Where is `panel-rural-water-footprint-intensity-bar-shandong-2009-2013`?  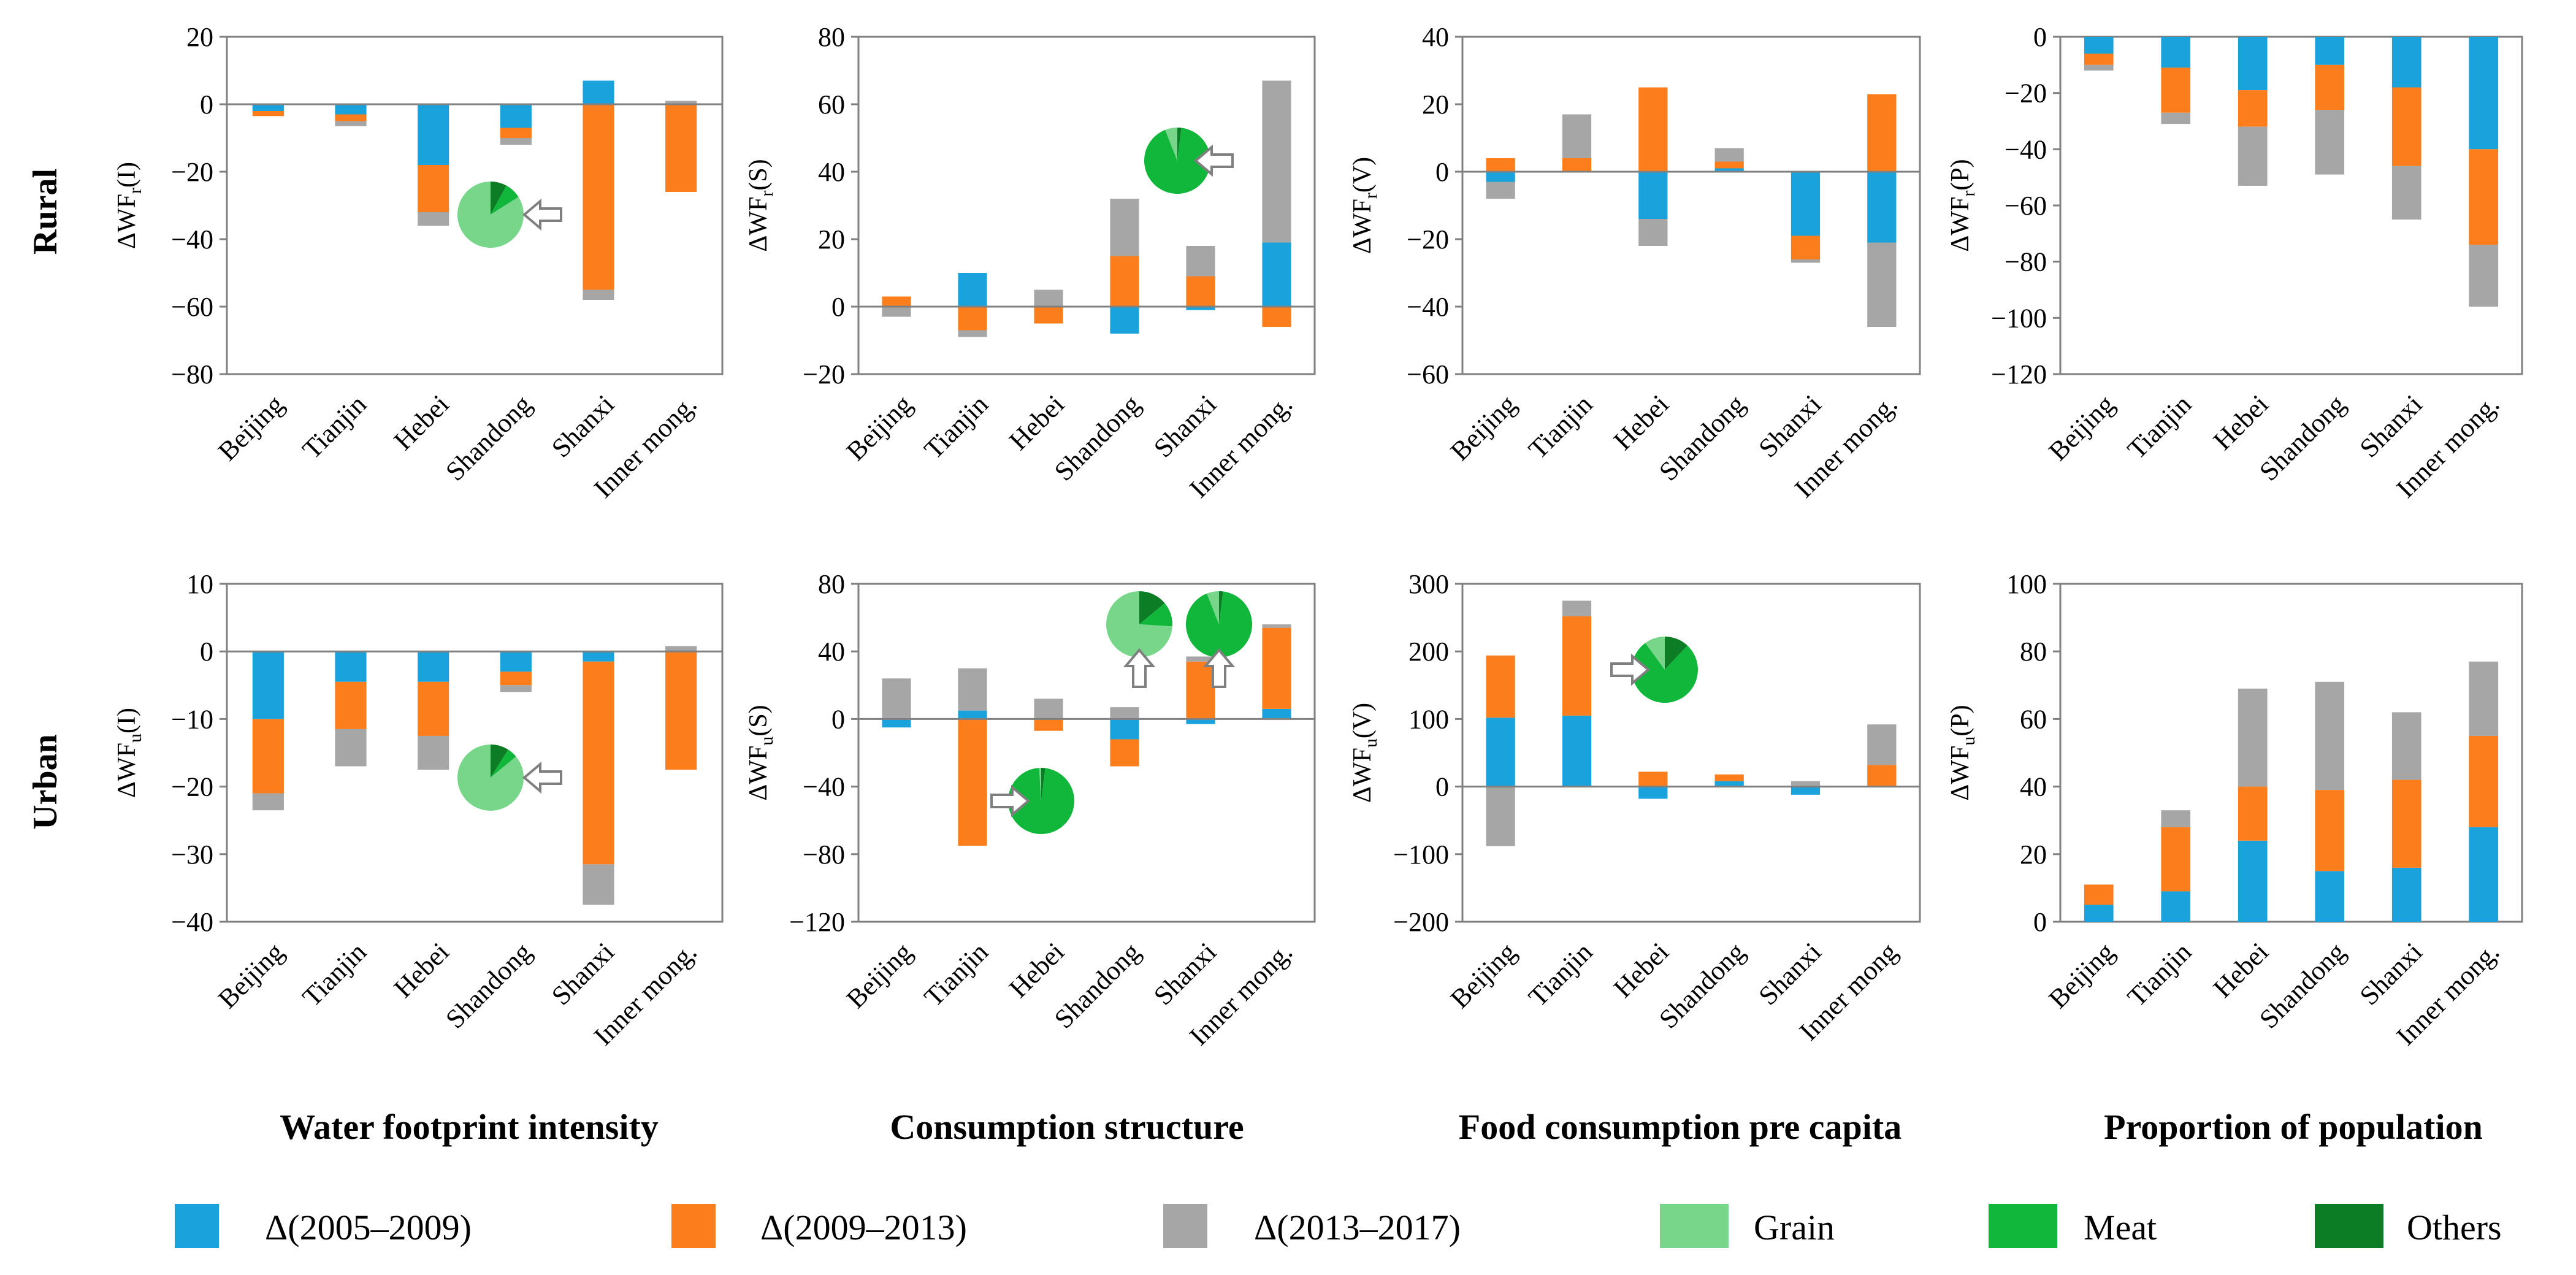
panel-rural-water-footprint-intensity-bar-shandong-2009-2013 is located at coordinates (516, 133).